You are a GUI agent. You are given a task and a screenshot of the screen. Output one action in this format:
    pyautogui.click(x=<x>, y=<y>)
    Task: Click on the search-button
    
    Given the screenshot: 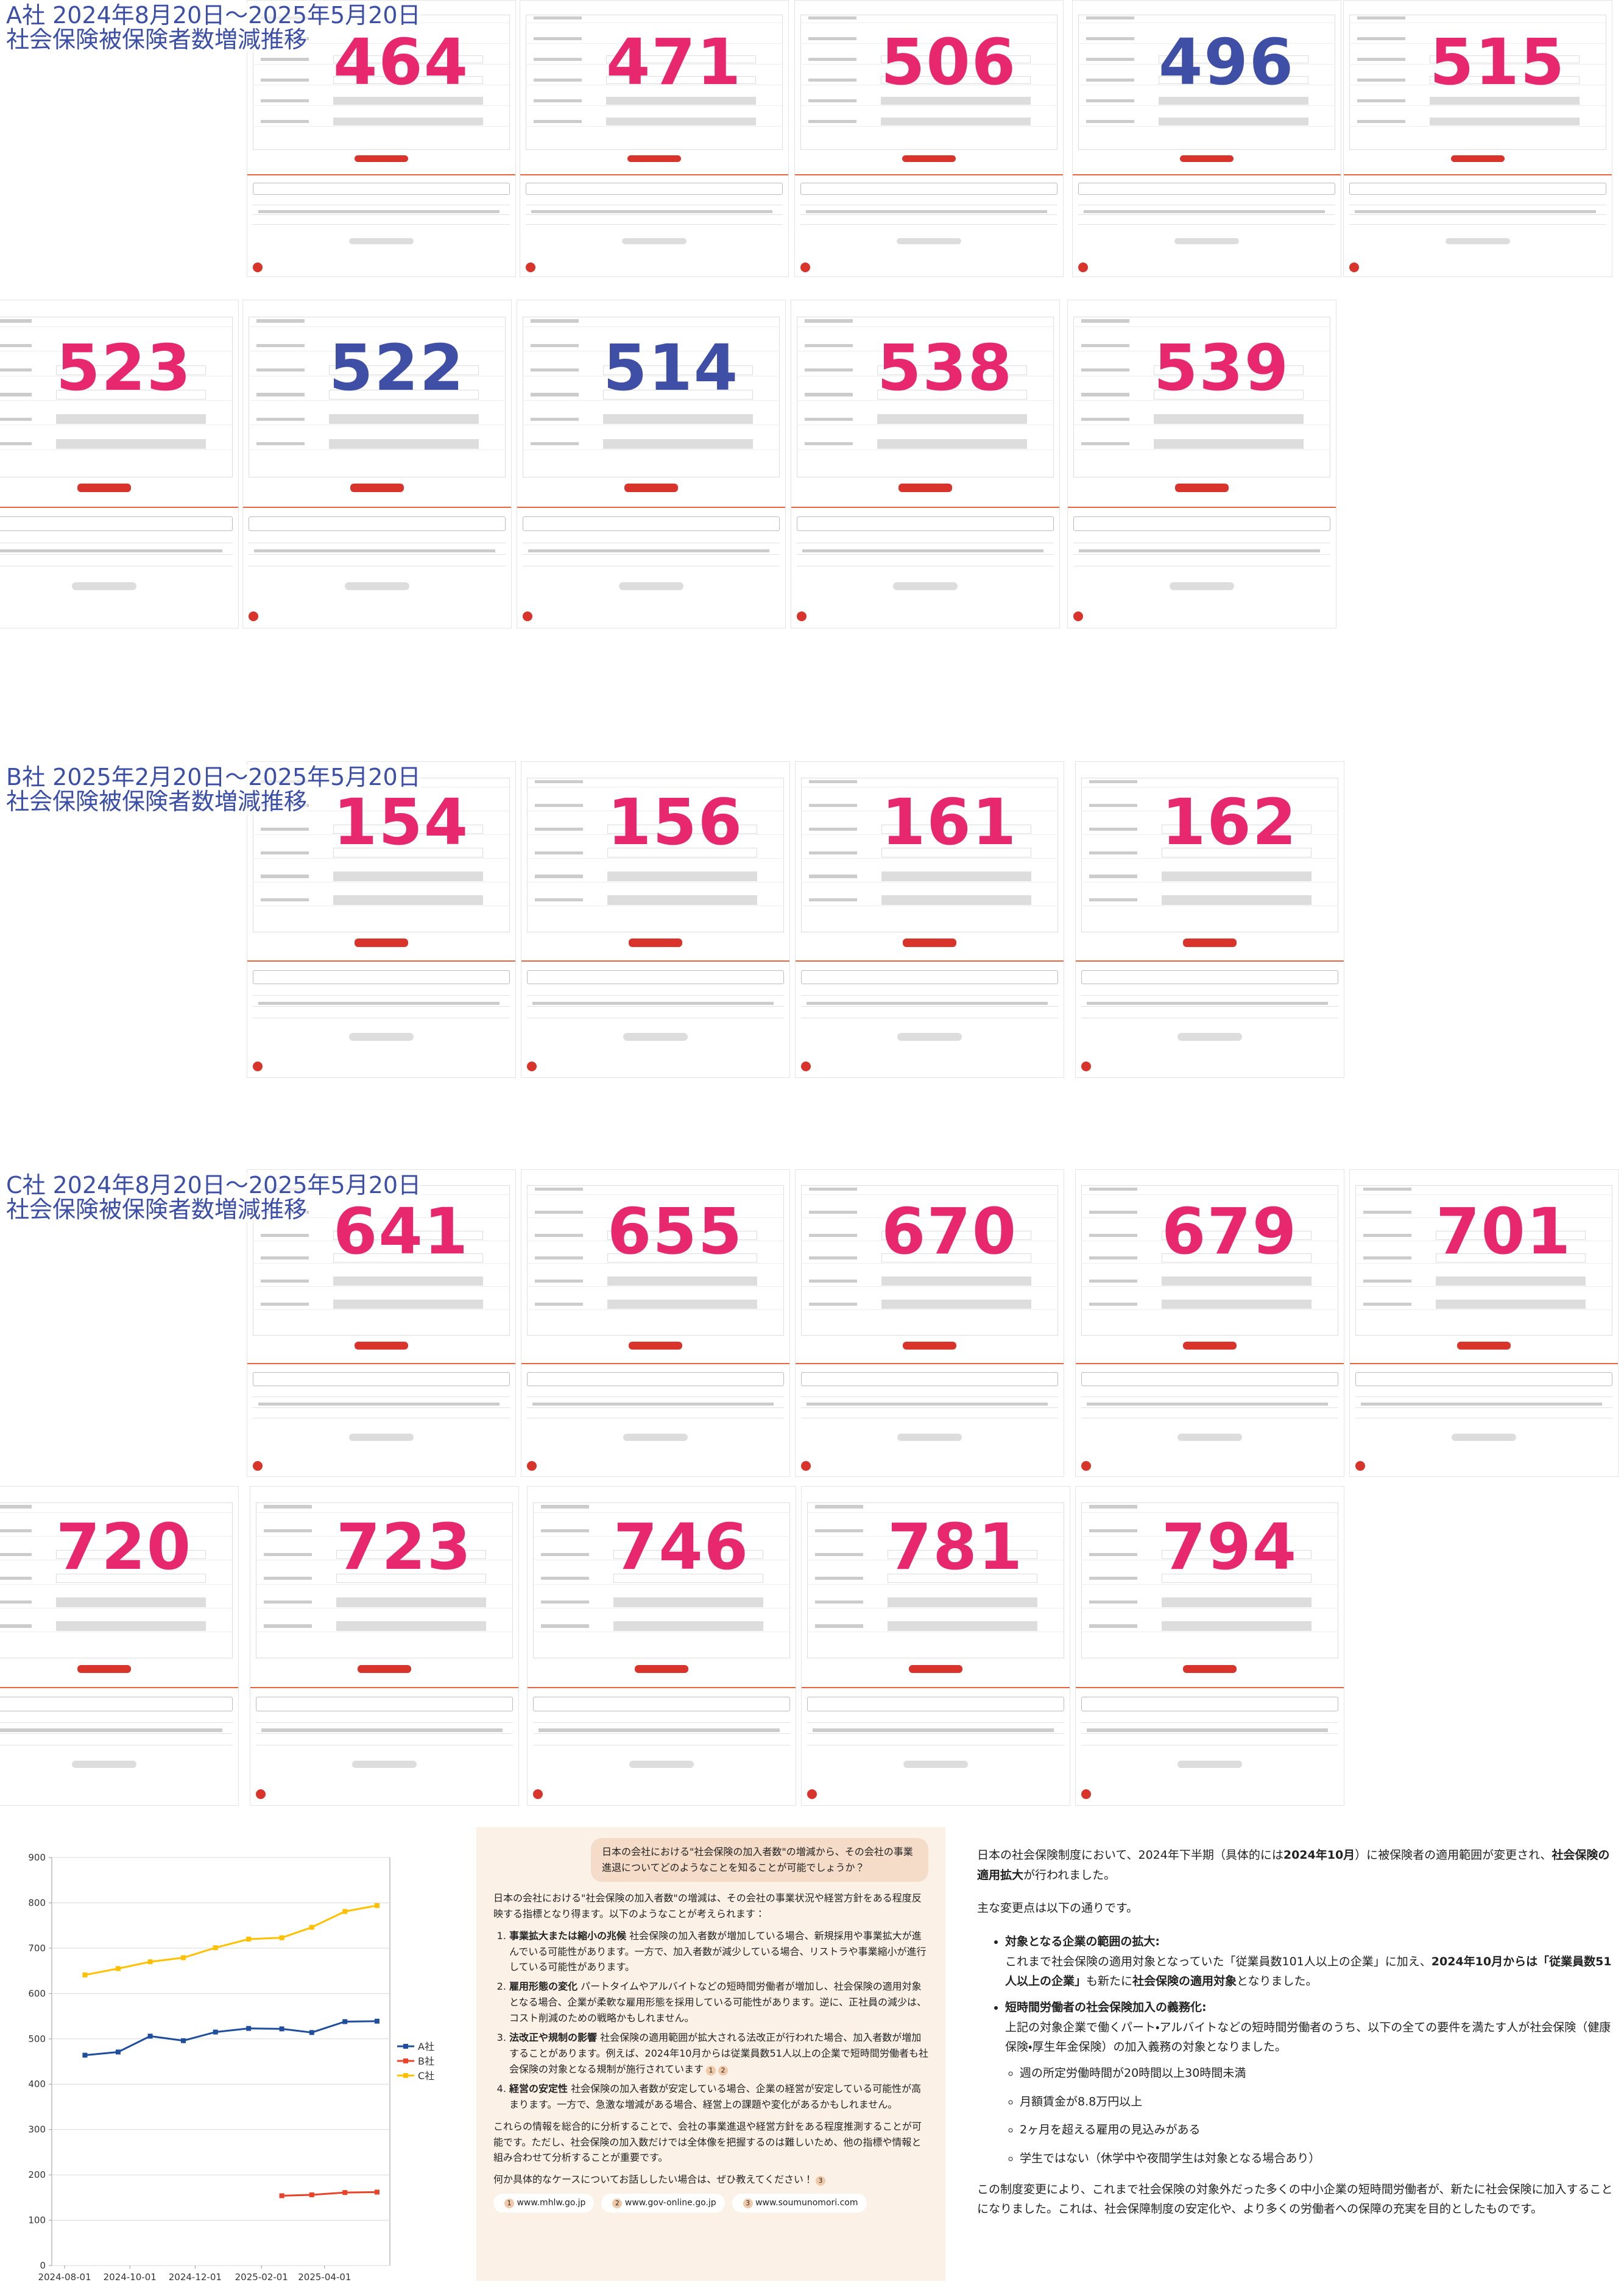 What is the action you would take?
    pyautogui.click(x=377, y=489)
    